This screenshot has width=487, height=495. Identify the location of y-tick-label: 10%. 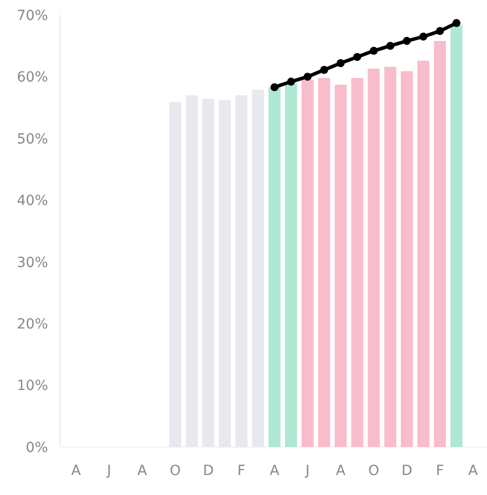
(32, 386).